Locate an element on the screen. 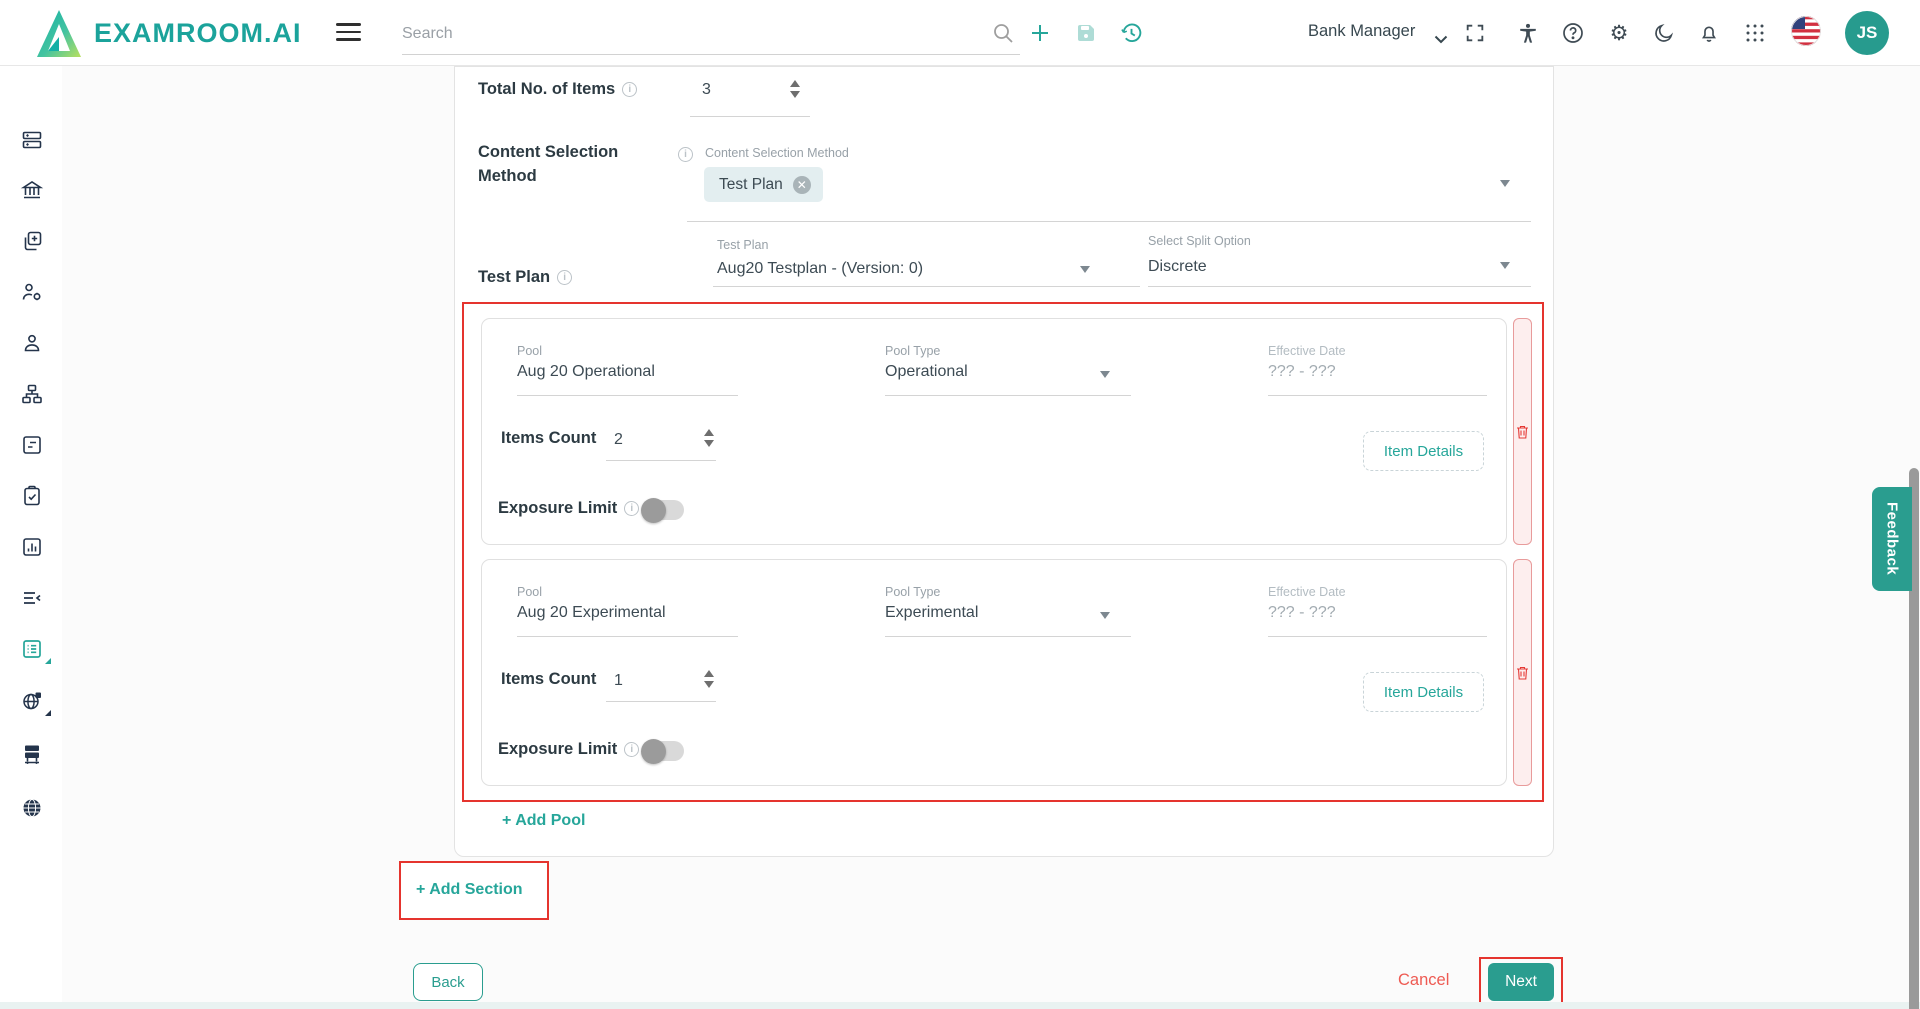  items-count-value: 1 is located at coordinates (618, 680).